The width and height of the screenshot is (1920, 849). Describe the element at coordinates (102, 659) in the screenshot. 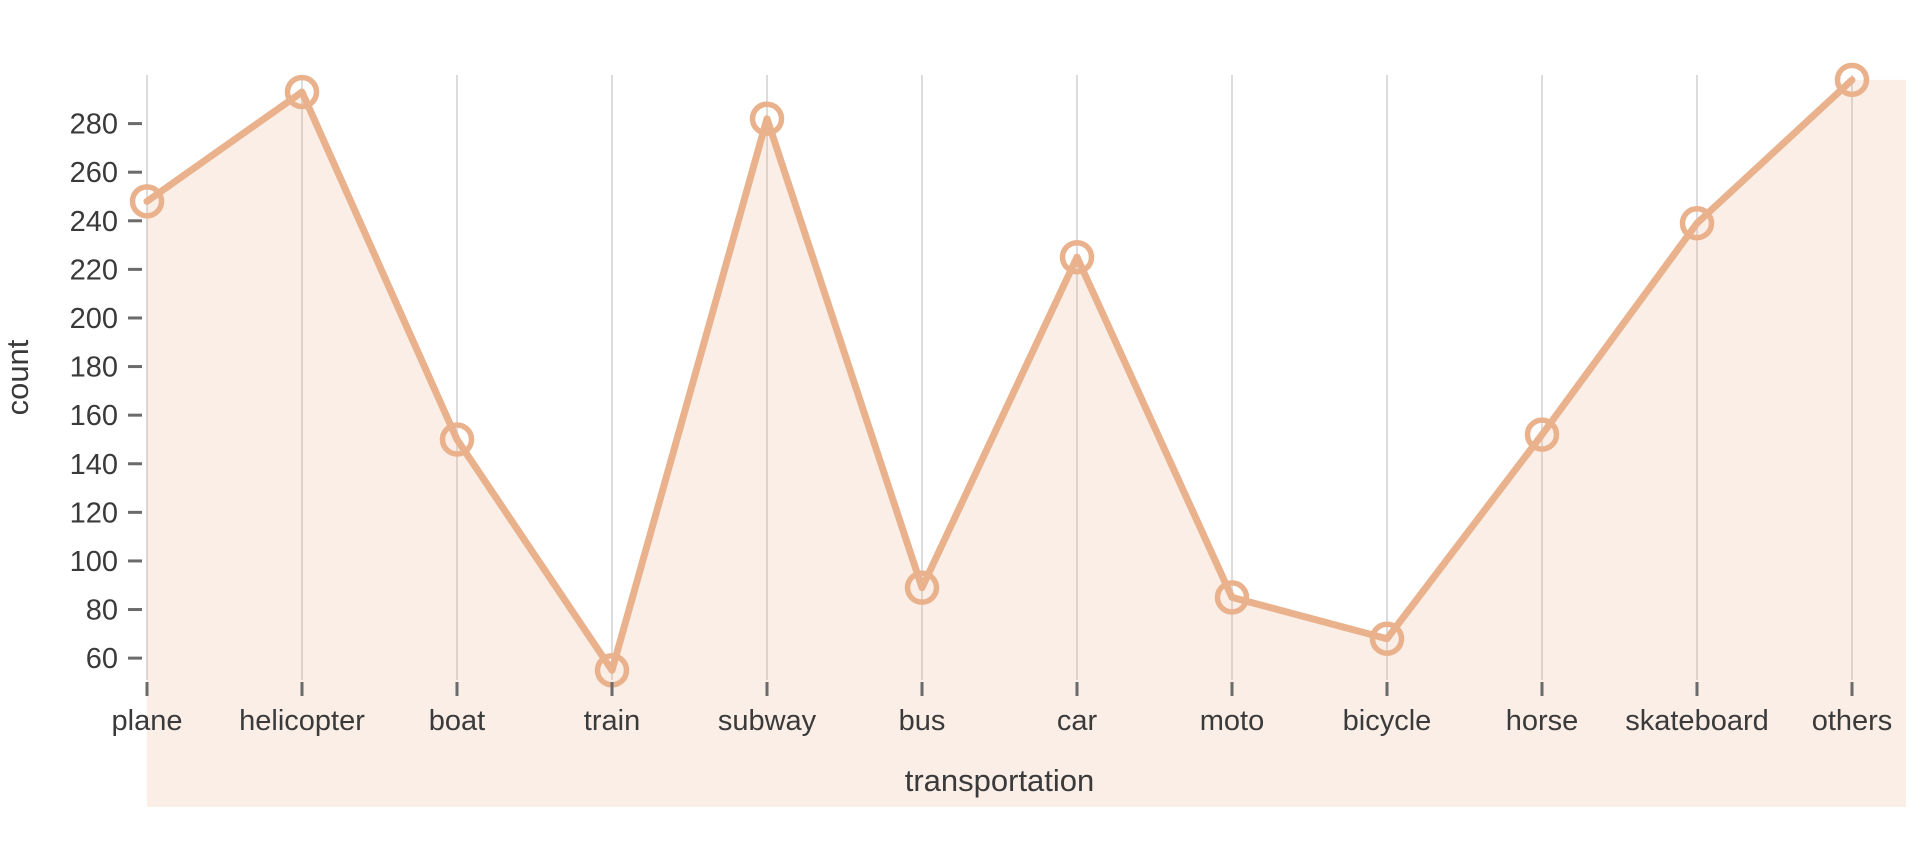

I see `y-tick-label: 60` at that location.